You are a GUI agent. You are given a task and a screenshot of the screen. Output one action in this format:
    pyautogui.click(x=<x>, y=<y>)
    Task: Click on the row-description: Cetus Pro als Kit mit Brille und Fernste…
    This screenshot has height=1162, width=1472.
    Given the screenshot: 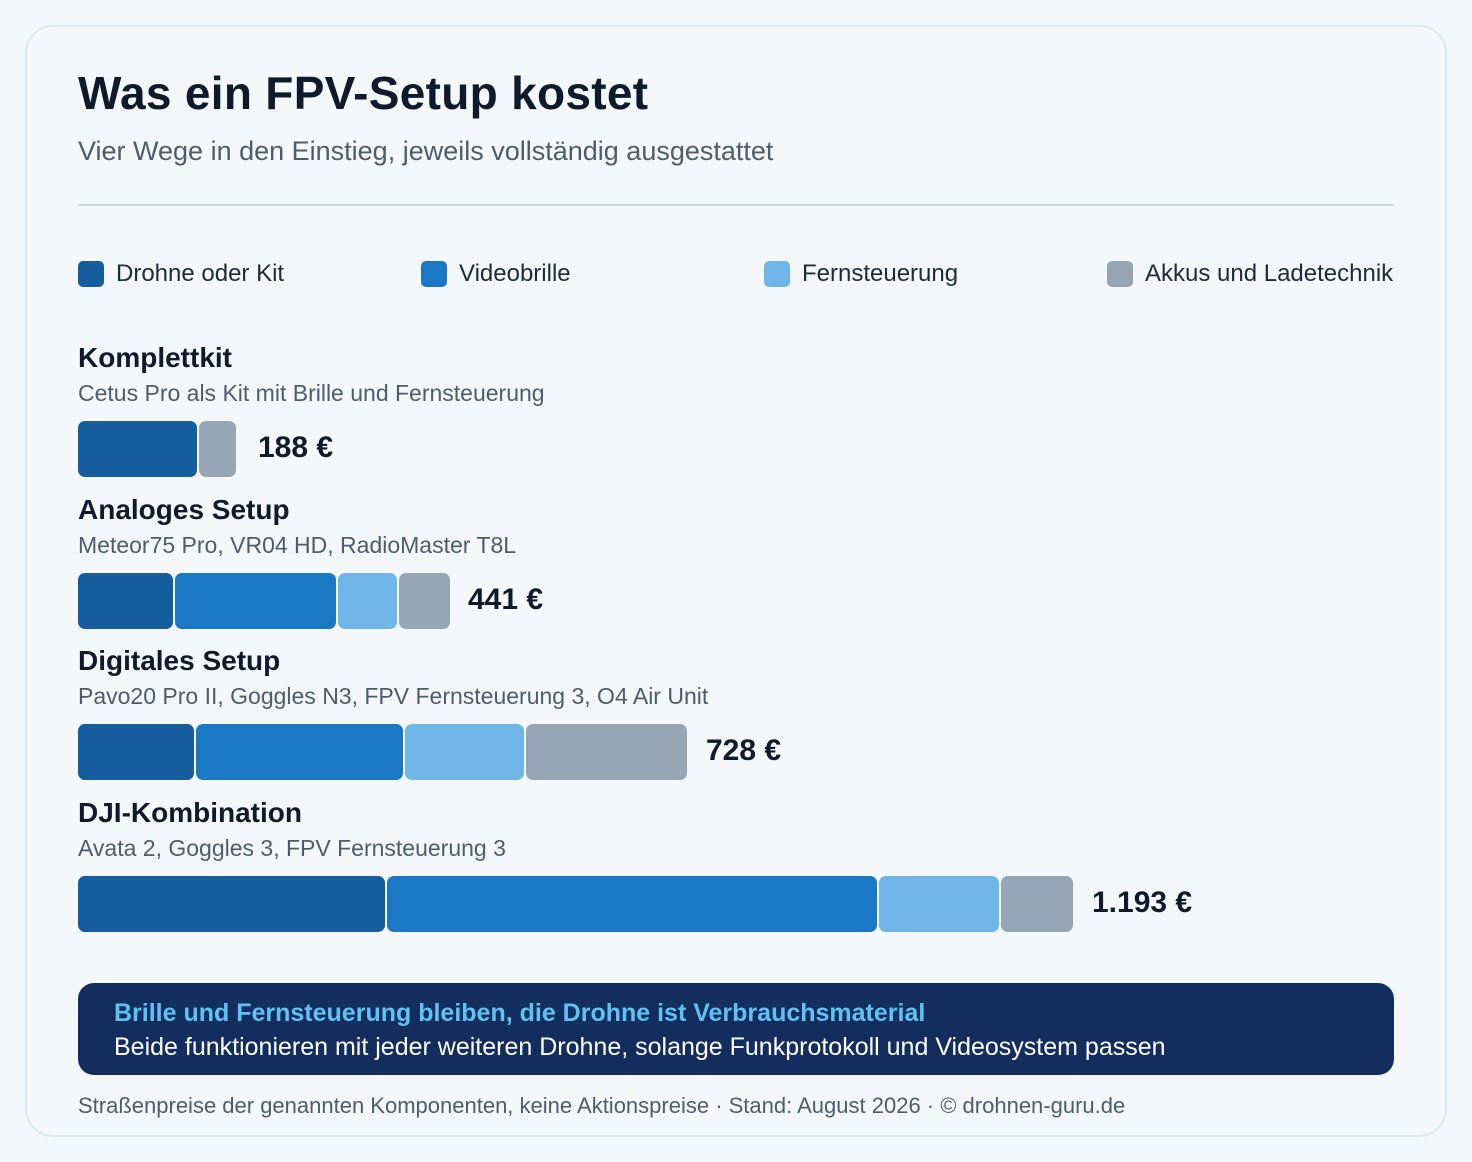 What is the action you would take?
    pyautogui.click(x=311, y=393)
    